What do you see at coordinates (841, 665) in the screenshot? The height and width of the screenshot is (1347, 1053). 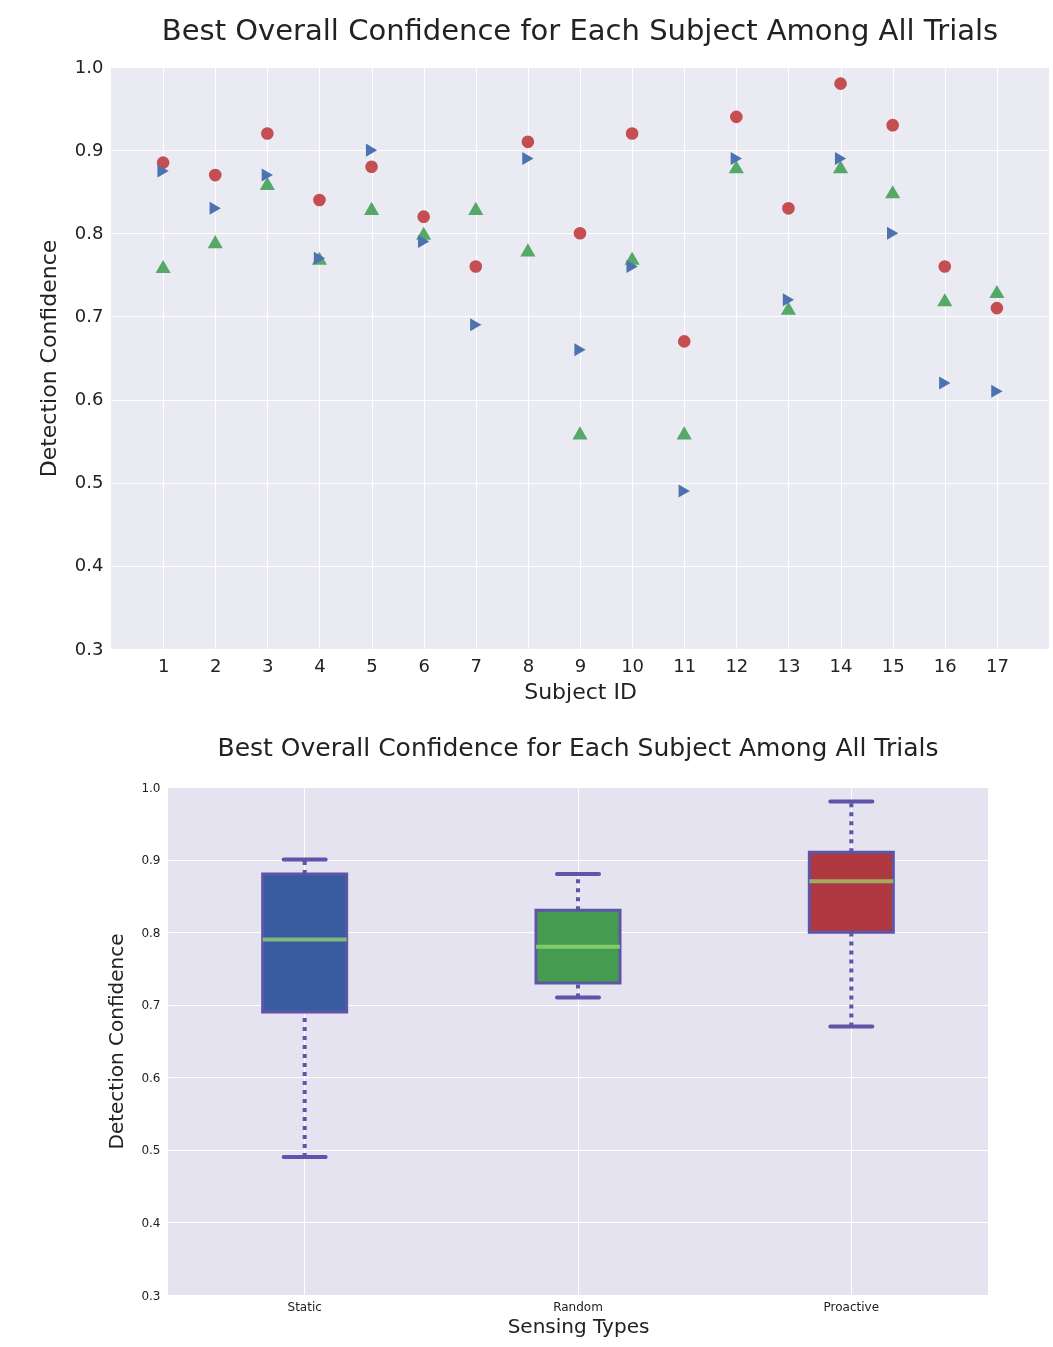 I see `x-tick-label: 14` at bounding box center [841, 665].